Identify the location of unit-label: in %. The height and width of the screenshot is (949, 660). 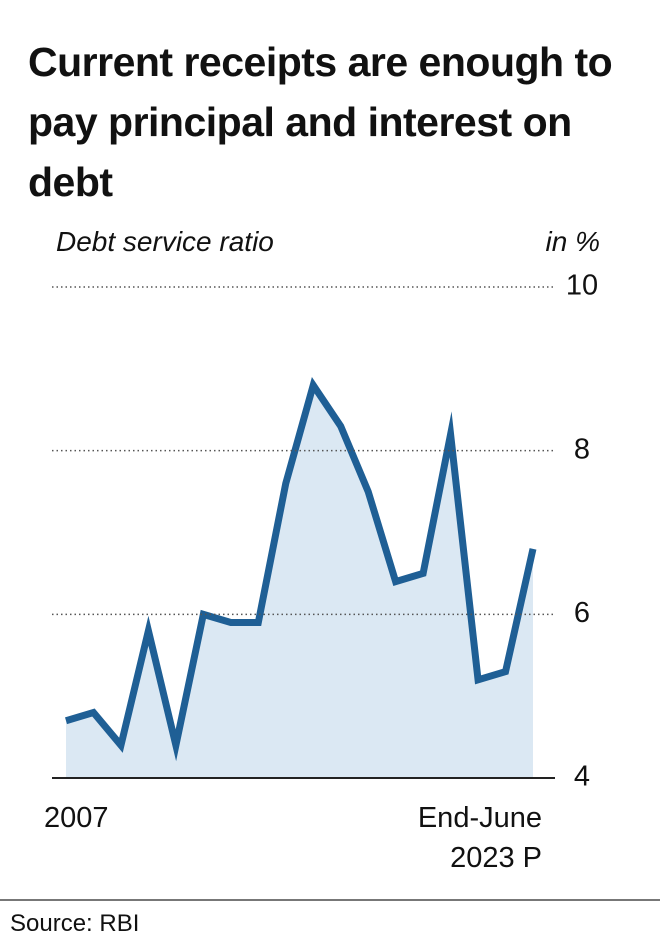
(572, 241).